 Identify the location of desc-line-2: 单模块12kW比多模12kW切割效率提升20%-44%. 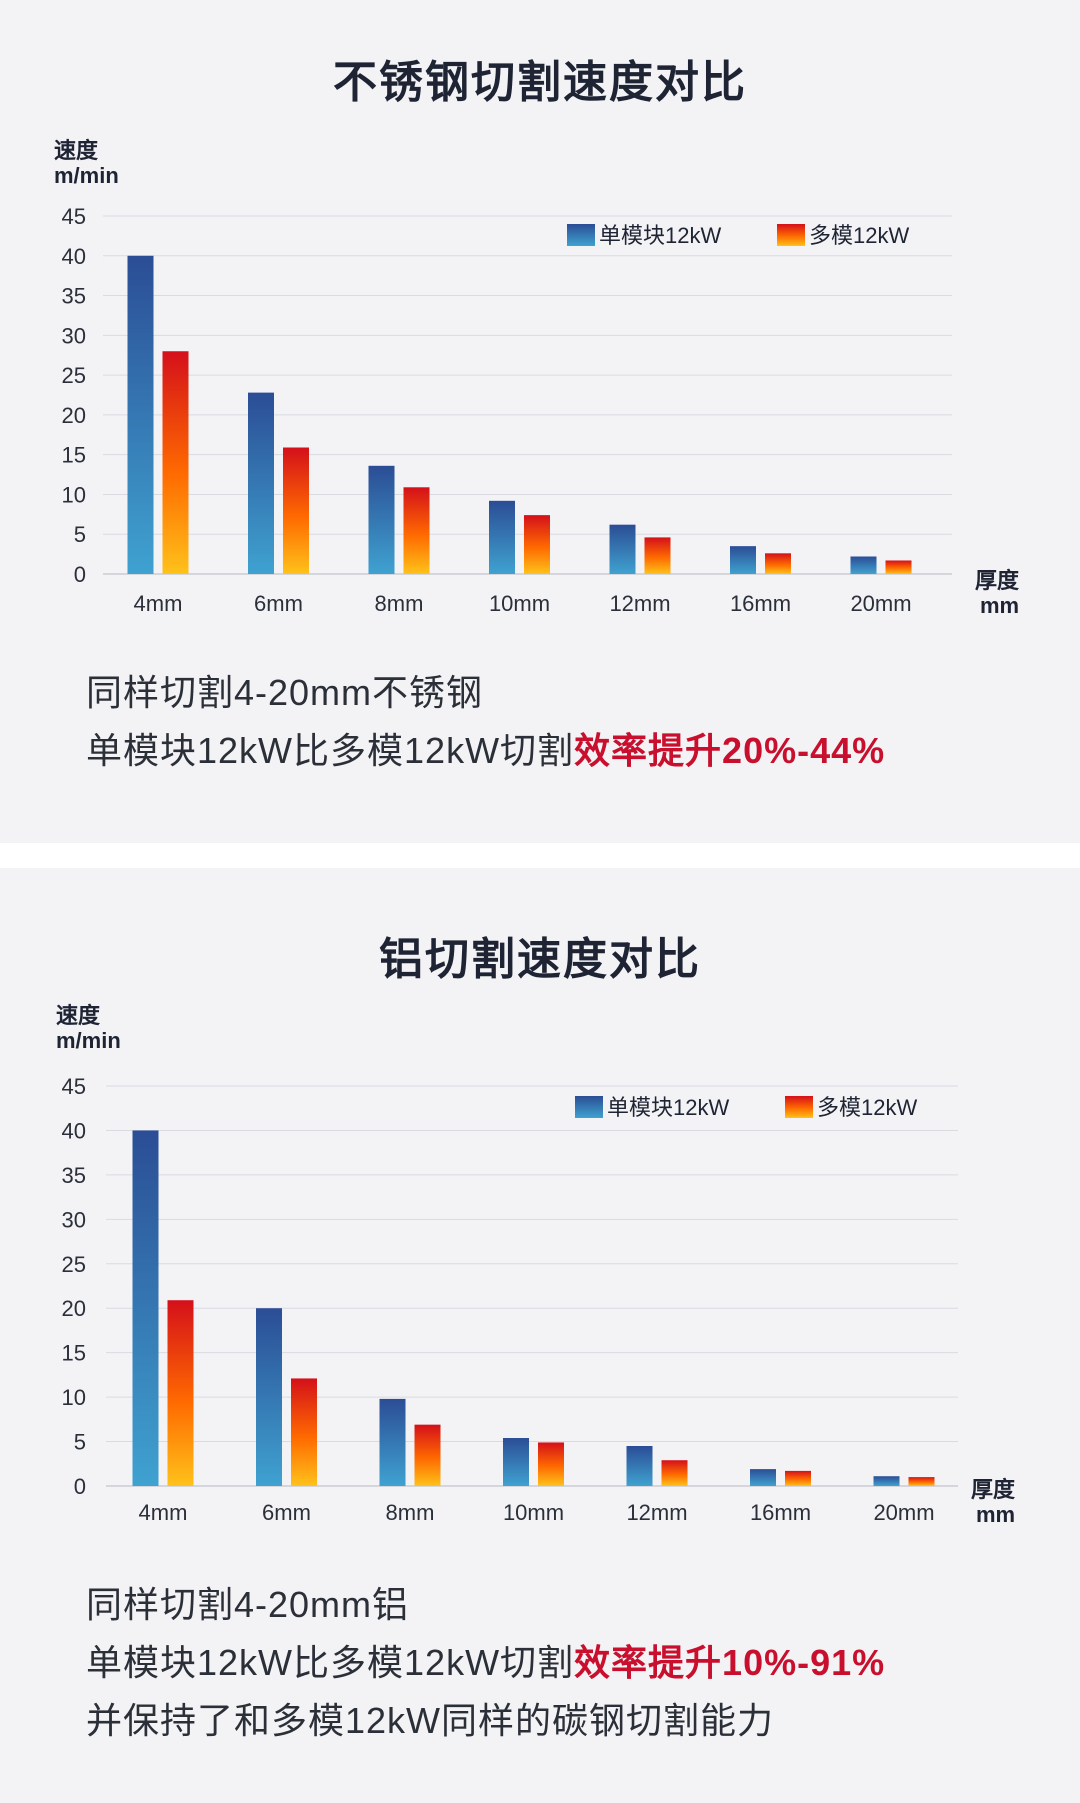
(485, 751).